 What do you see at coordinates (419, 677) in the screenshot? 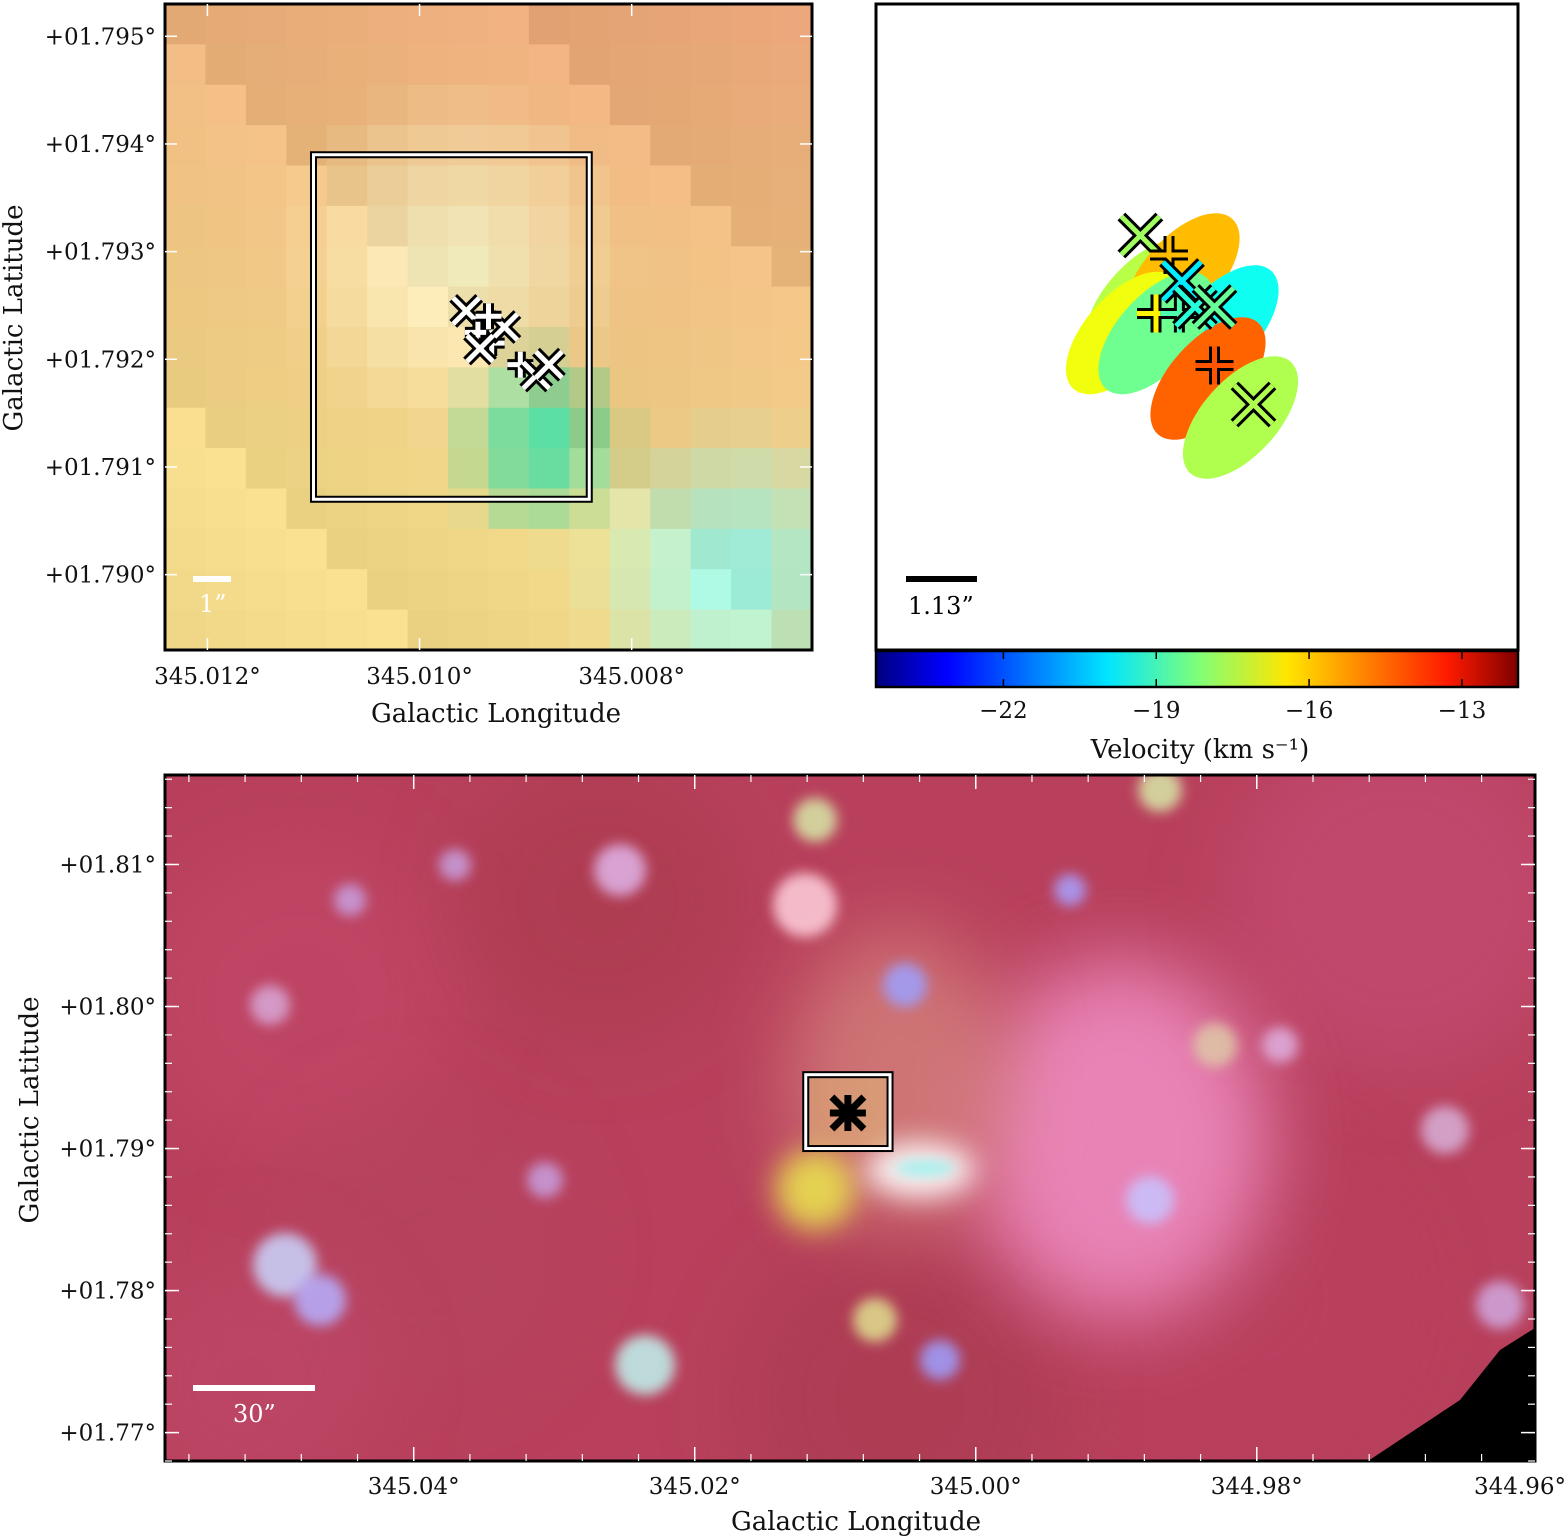
I see `x-tick-label: 345.010°` at bounding box center [419, 677].